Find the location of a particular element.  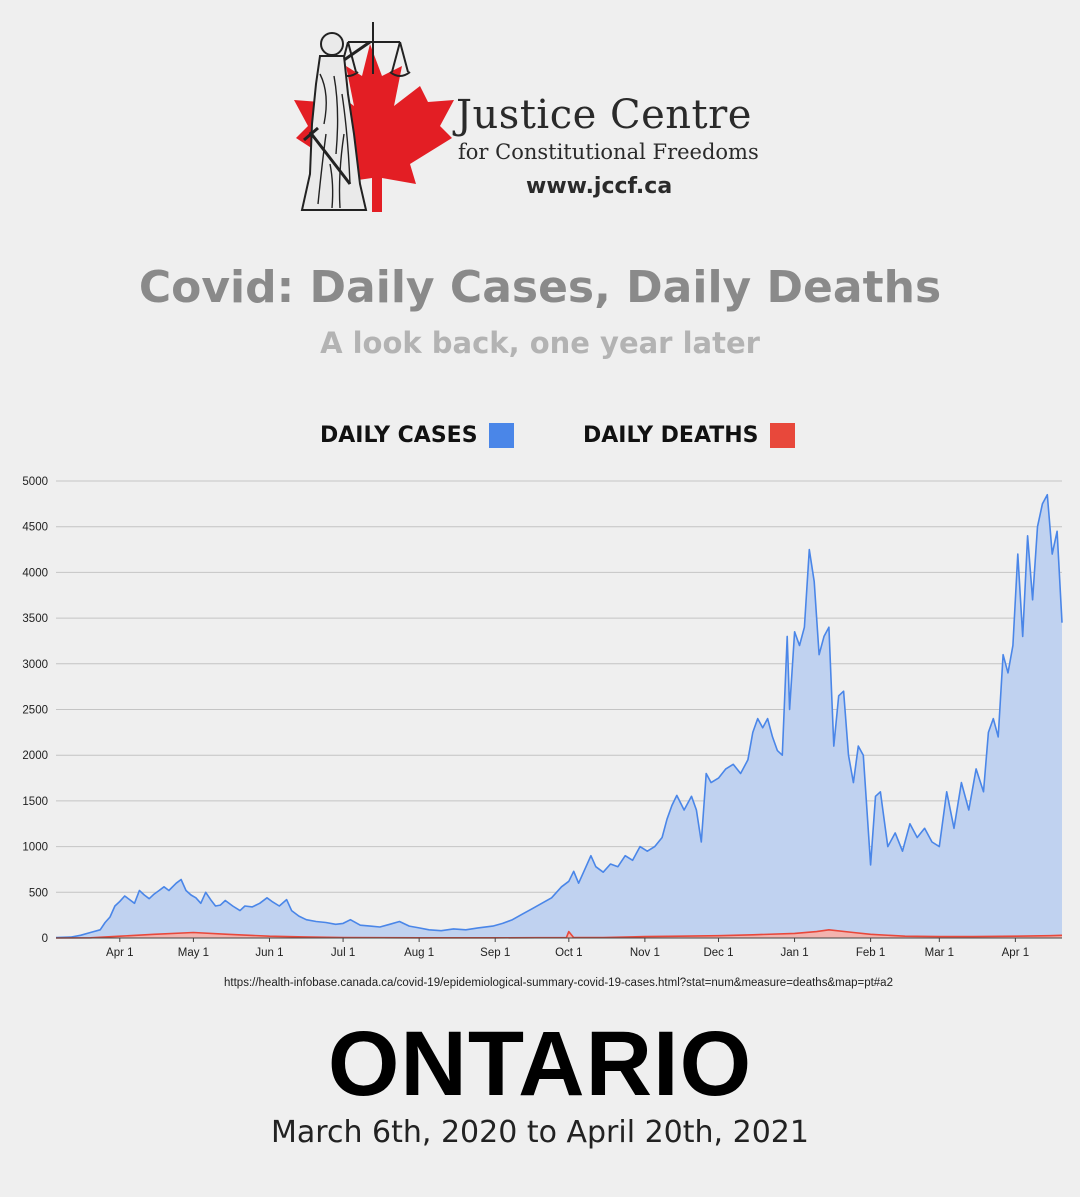

y-tick-label: 3500 is located at coordinates (35, 619).